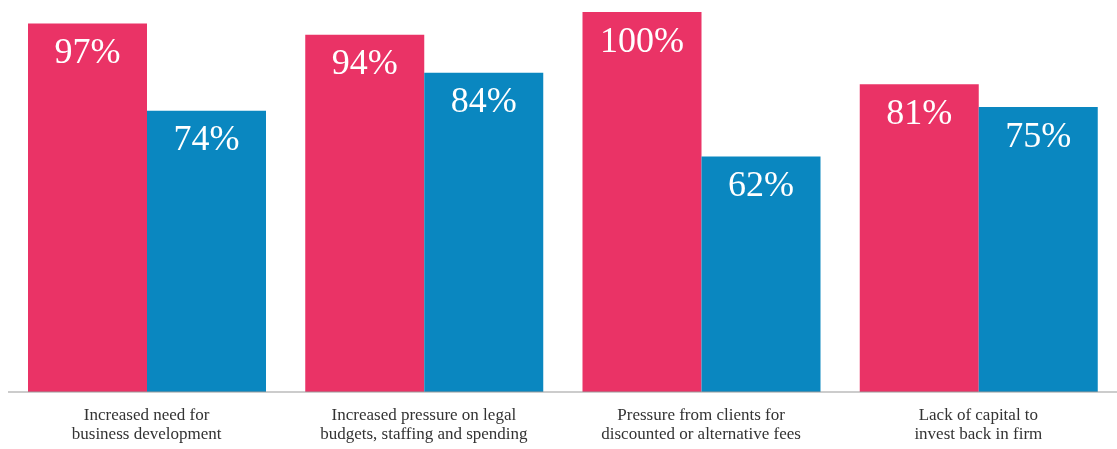  Describe the element at coordinates (642, 39) in the screenshot. I see `data-label: 100%` at that location.